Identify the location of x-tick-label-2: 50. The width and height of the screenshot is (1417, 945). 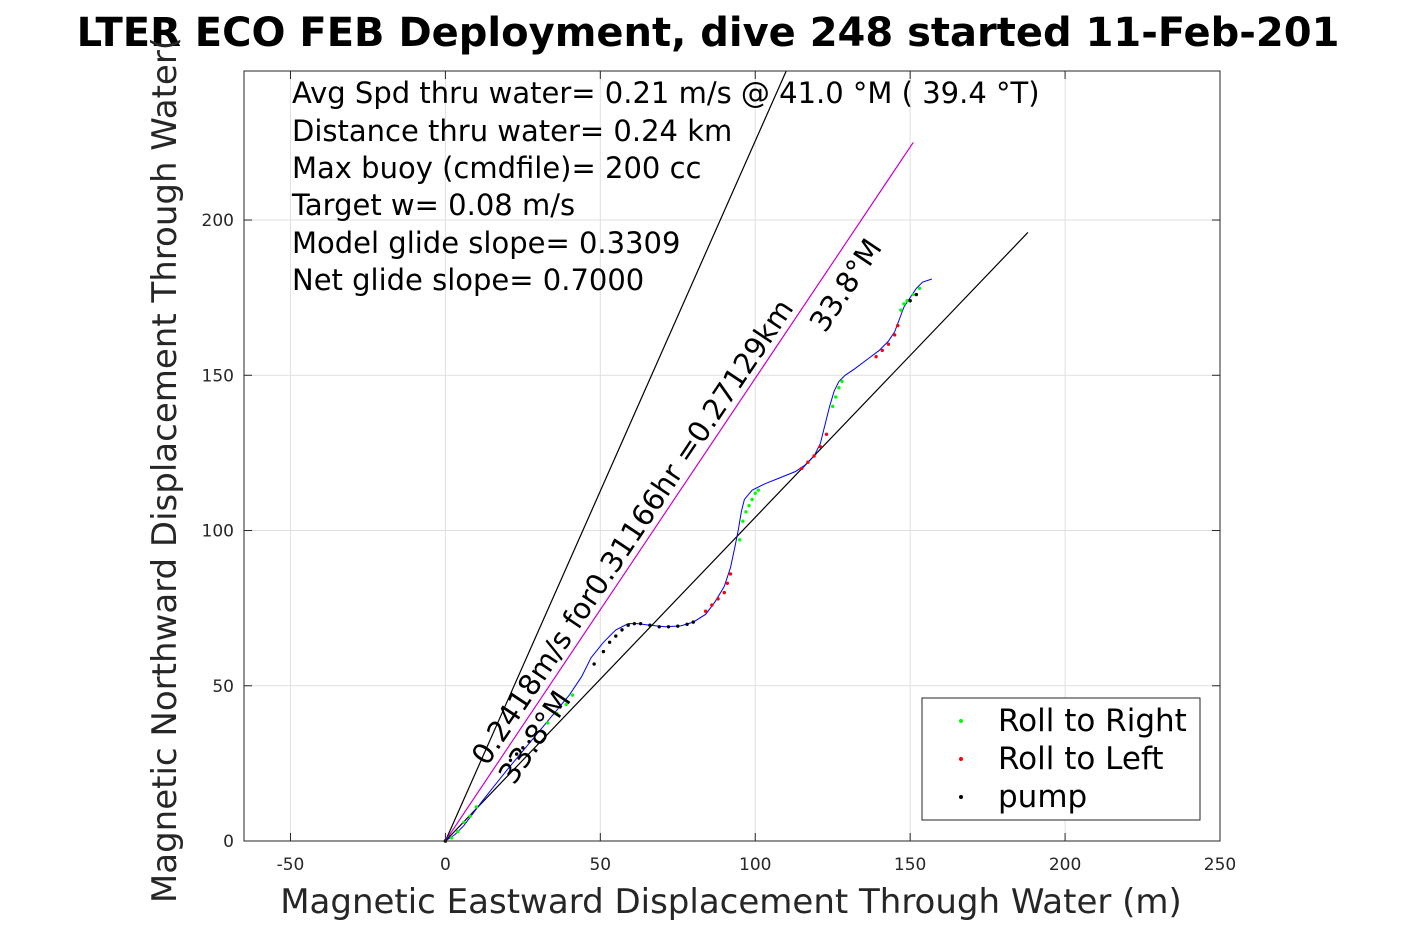
(600, 865).